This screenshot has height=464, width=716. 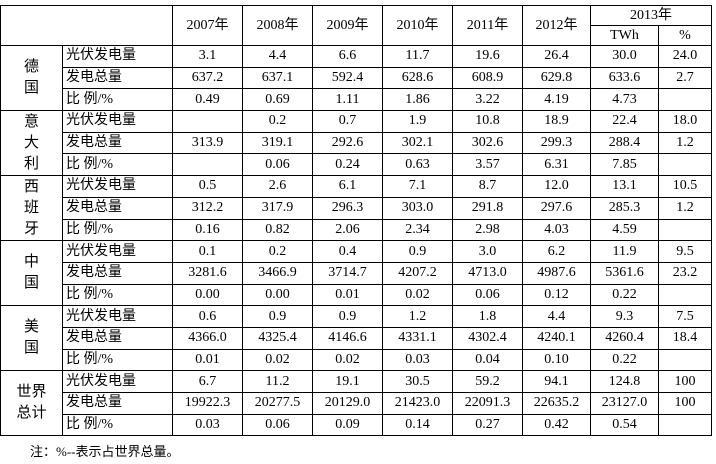 What do you see at coordinates (347, 208) in the screenshot?
I see `value-cell: 296.3` at bounding box center [347, 208].